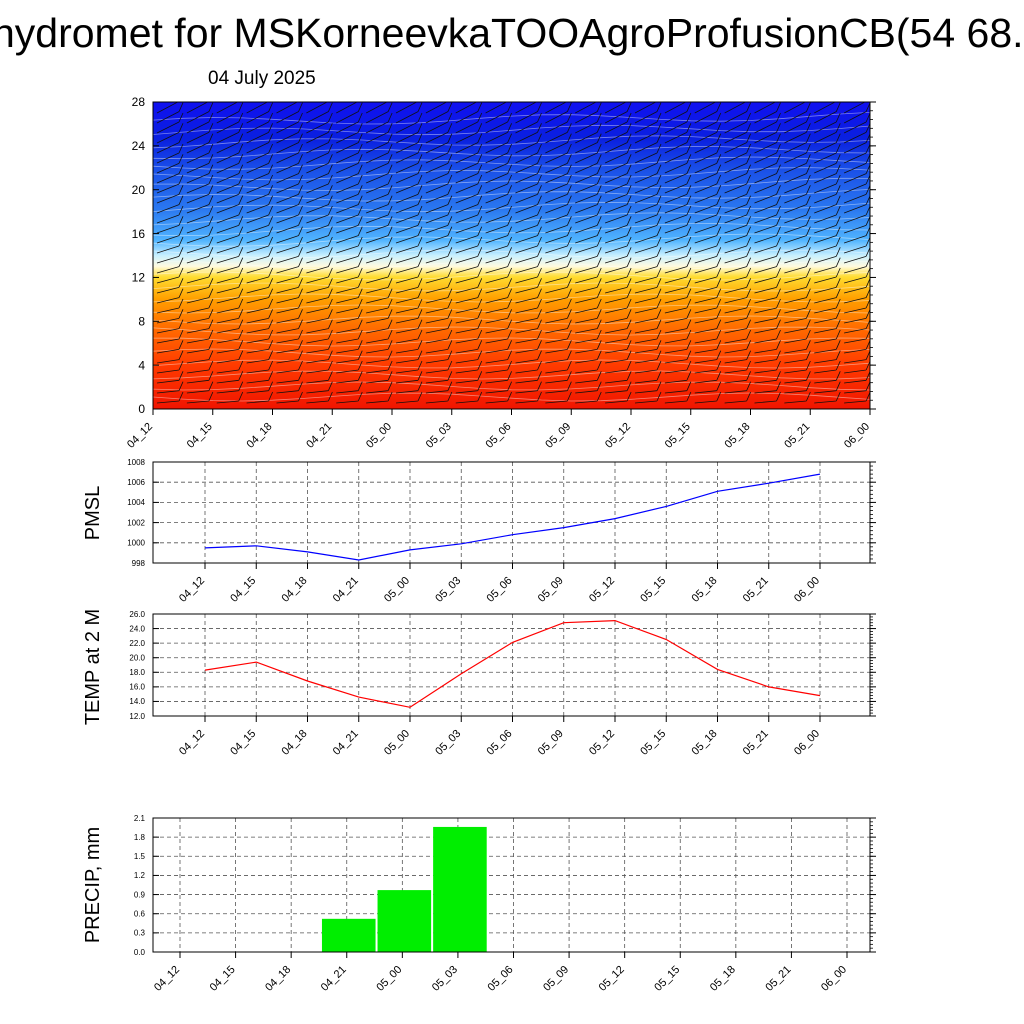 The image size is (1024, 1024). I want to click on temp-frame, so click(511, 665).